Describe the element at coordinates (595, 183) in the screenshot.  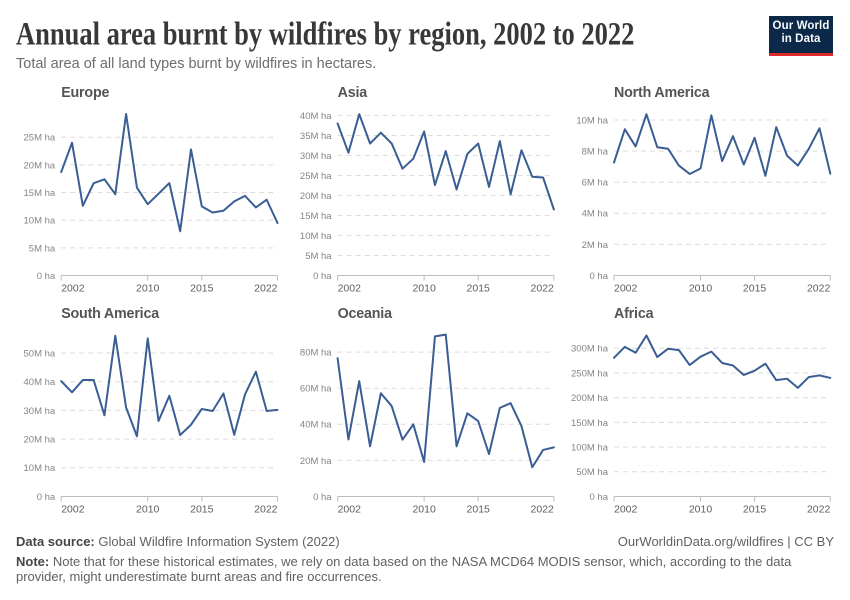
I see `svg-text: 6M ha` at that location.